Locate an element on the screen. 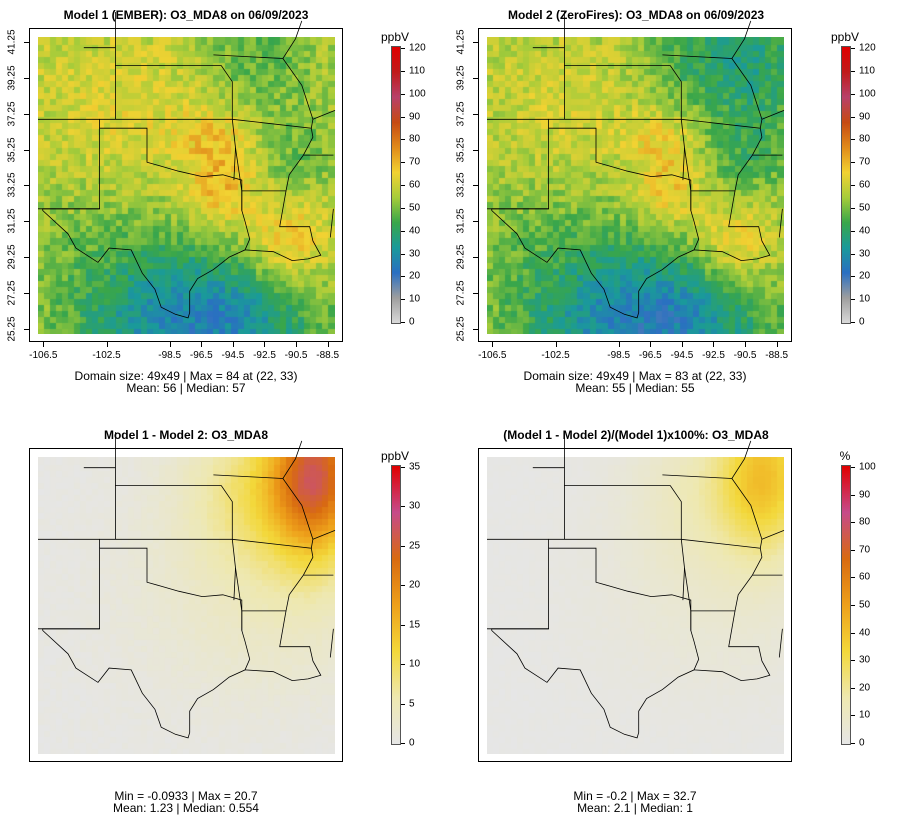 The width and height of the screenshot is (900, 840). y-tick-label: 29.25 is located at coordinates (12, 257).